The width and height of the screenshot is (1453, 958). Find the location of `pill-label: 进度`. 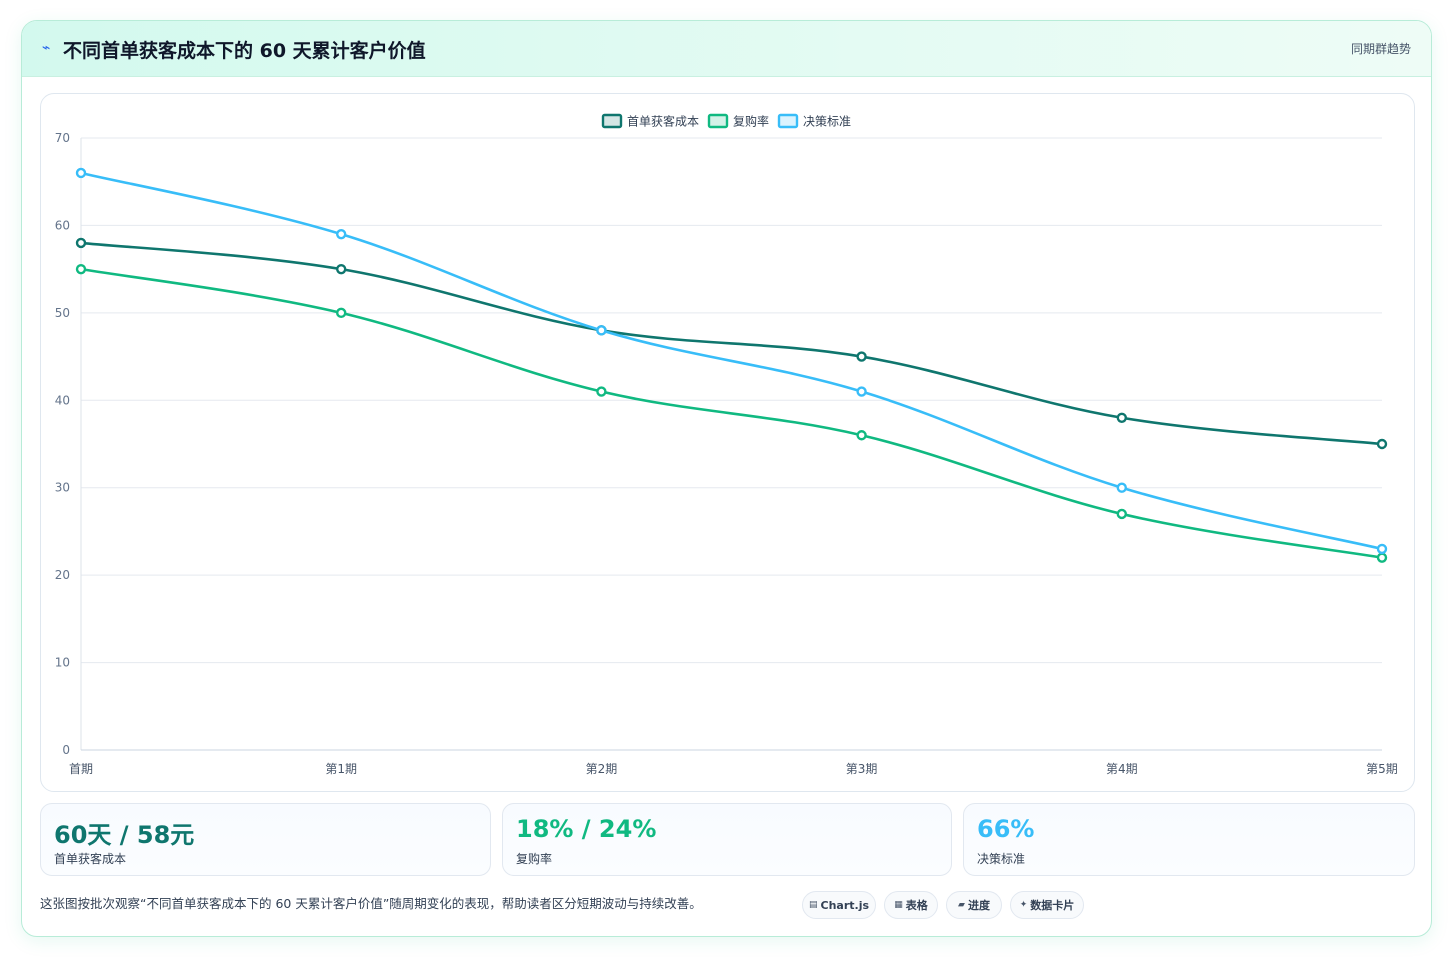

pill-label: 进度 is located at coordinates (978, 905).